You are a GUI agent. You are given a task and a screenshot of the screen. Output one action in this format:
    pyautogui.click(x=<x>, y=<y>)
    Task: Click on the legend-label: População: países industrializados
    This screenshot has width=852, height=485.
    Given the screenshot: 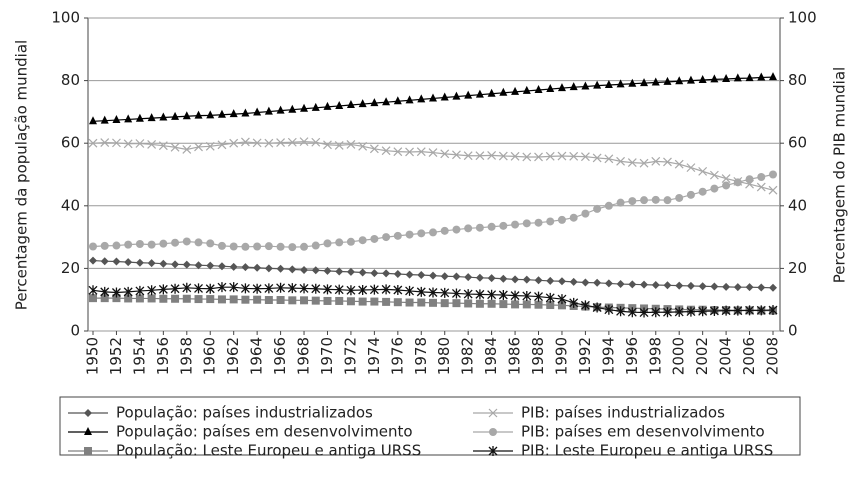 What is the action you would take?
    pyautogui.click(x=244, y=413)
    